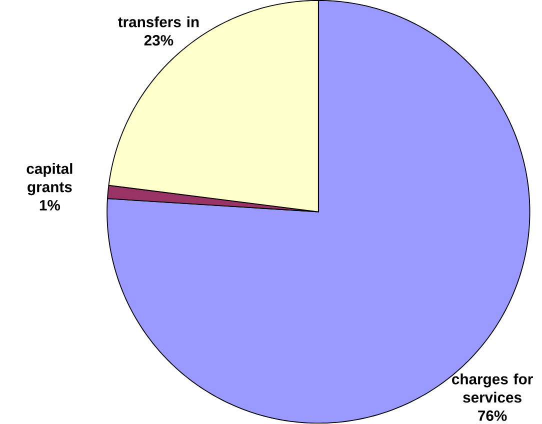 This screenshot has width=542, height=424. Describe the element at coordinates (159, 40) in the screenshot. I see `data-label: 23%` at that location.